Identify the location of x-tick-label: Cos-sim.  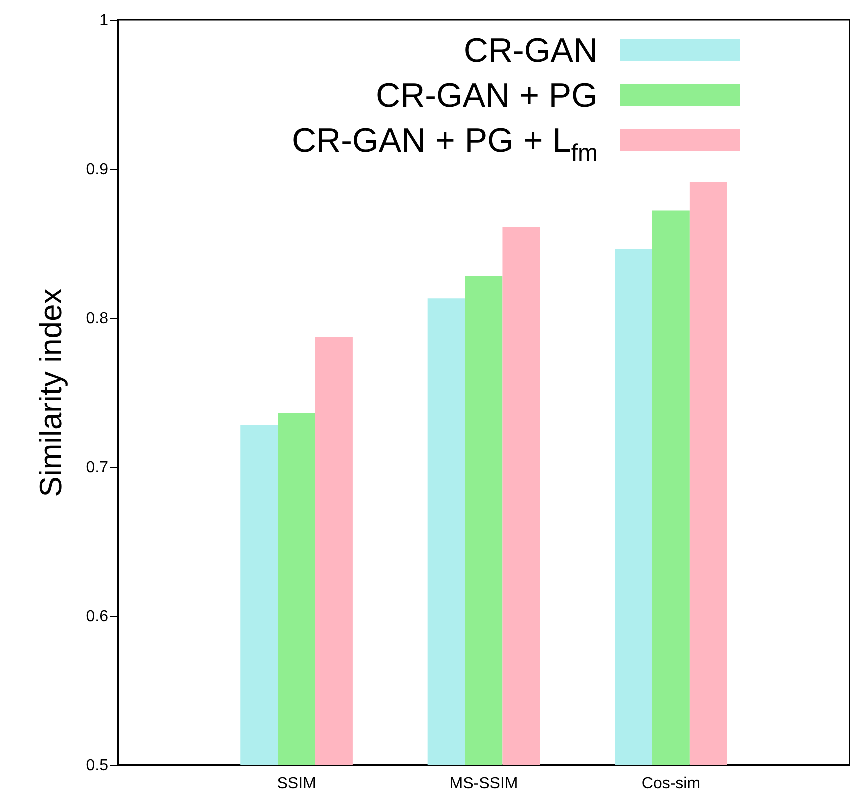
(671, 784).